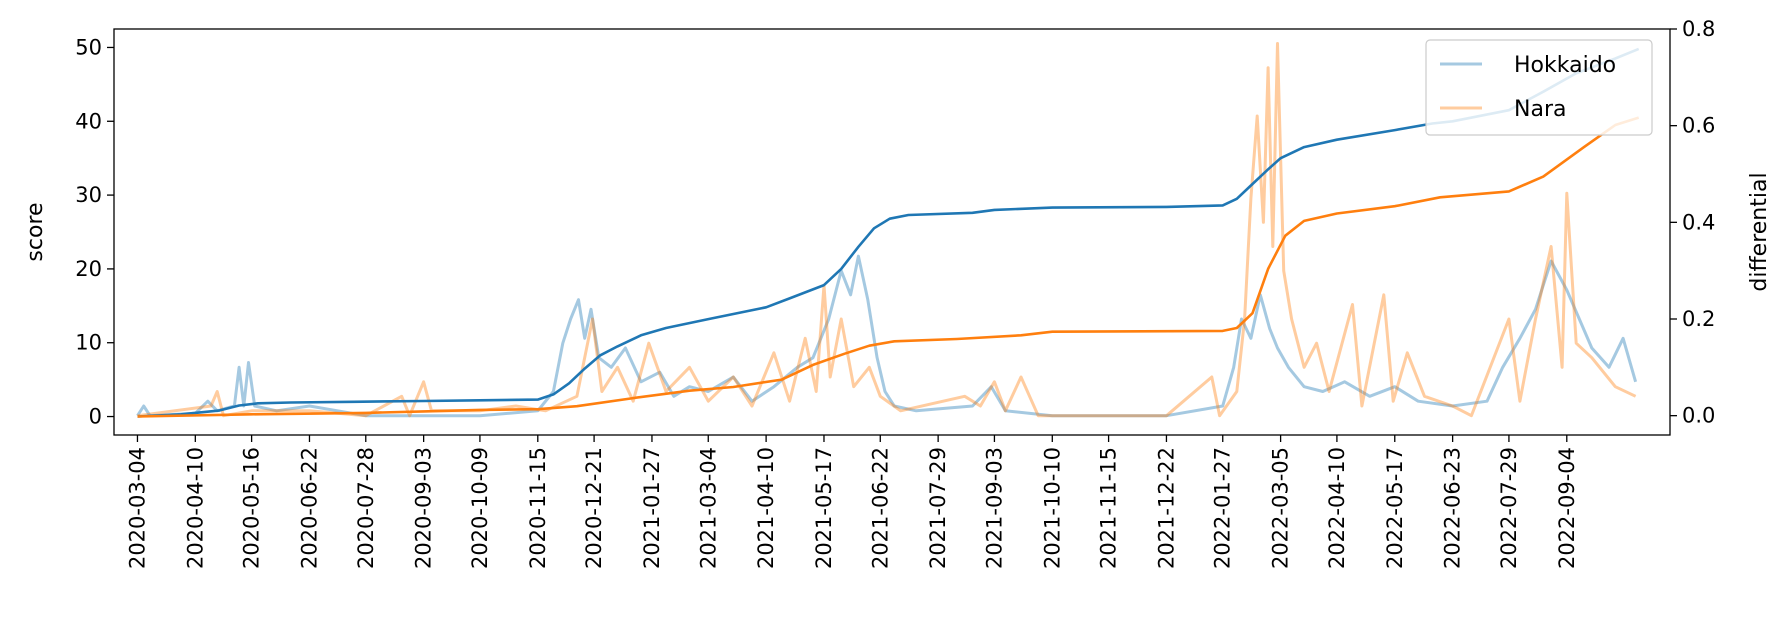 This screenshot has height=642, width=1786. What do you see at coordinates (88, 343) in the screenshot?
I see `y-tick-label: 10` at bounding box center [88, 343].